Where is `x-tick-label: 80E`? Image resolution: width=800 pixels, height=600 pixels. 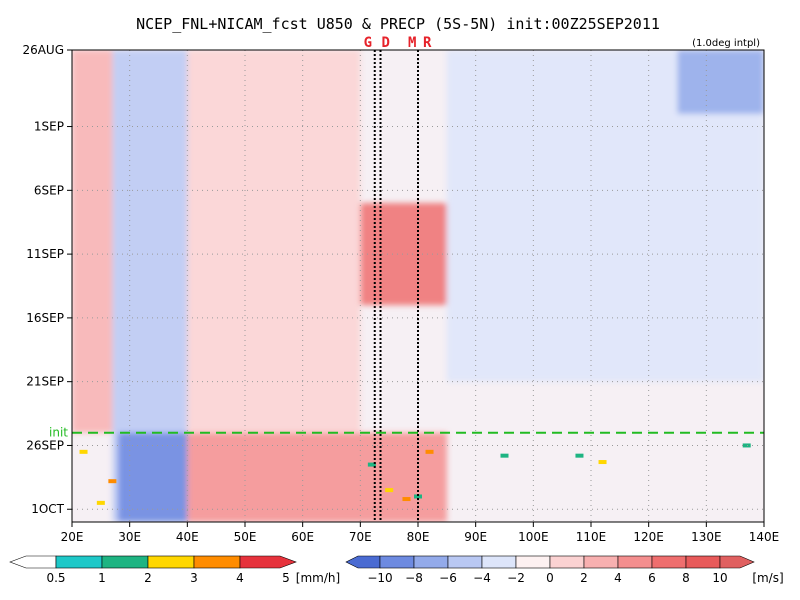 x-tick-label: 80E is located at coordinates (418, 537).